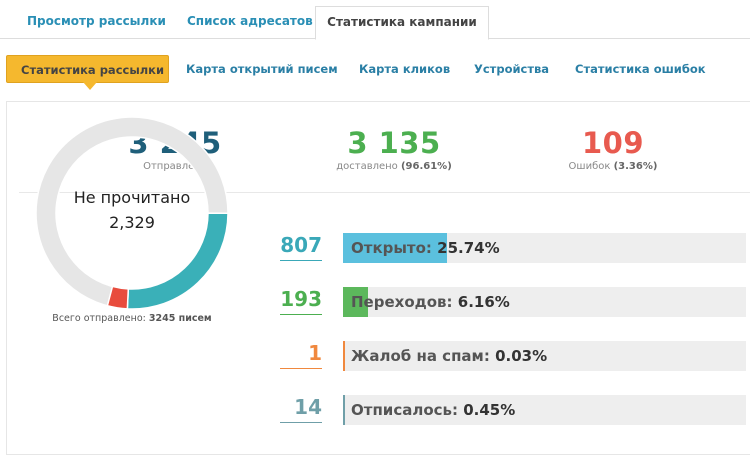 The width and height of the screenshot is (750, 455). I want to click on metric-clicks-bar: Переходов: 6.16%, so click(544, 302).